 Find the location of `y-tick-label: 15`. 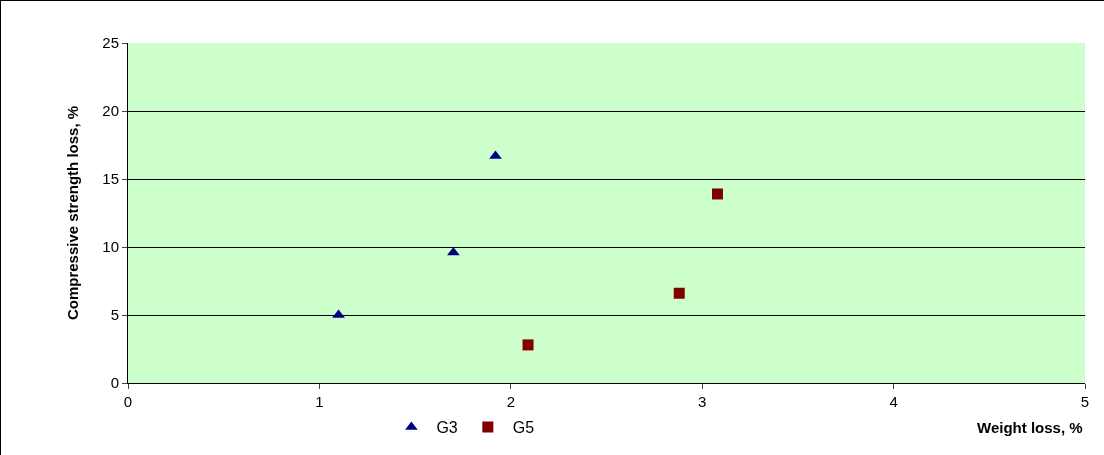

y-tick-label: 15 is located at coordinates (110, 179).